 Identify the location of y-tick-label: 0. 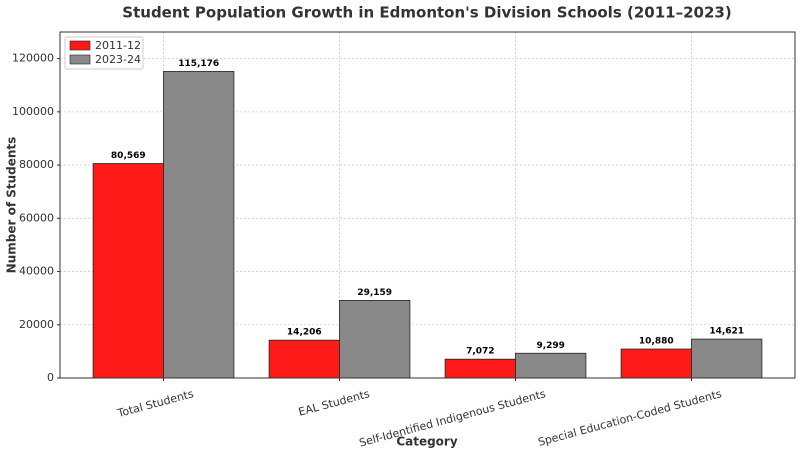
(50, 377).